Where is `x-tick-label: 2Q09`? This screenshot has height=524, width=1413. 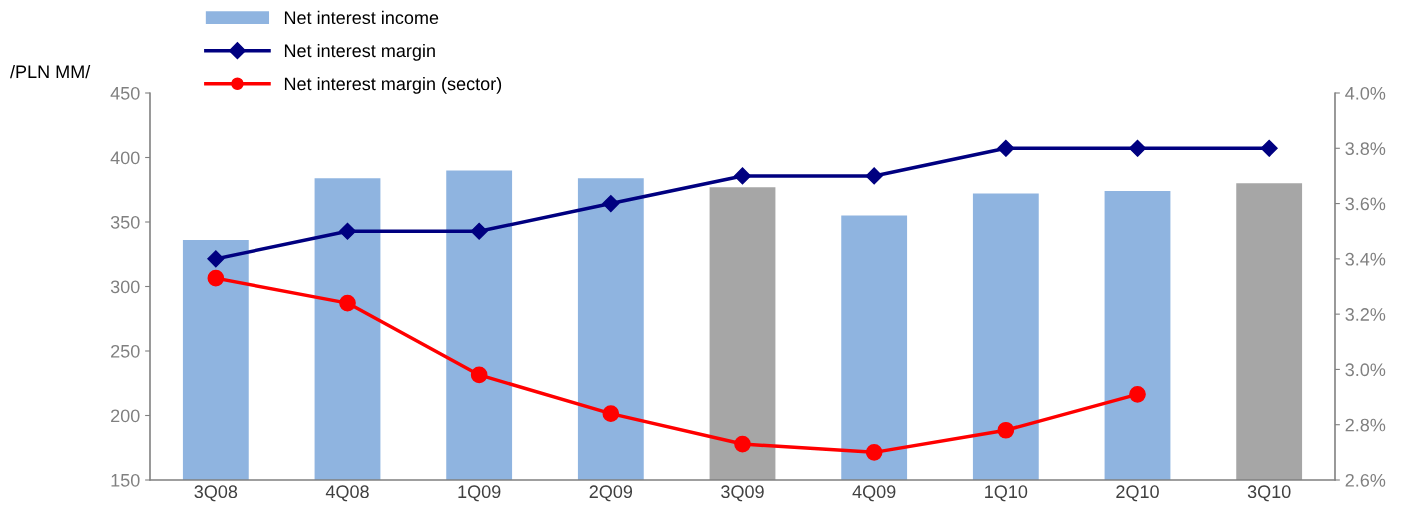 x-tick-label: 2Q09 is located at coordinates (611, 493).